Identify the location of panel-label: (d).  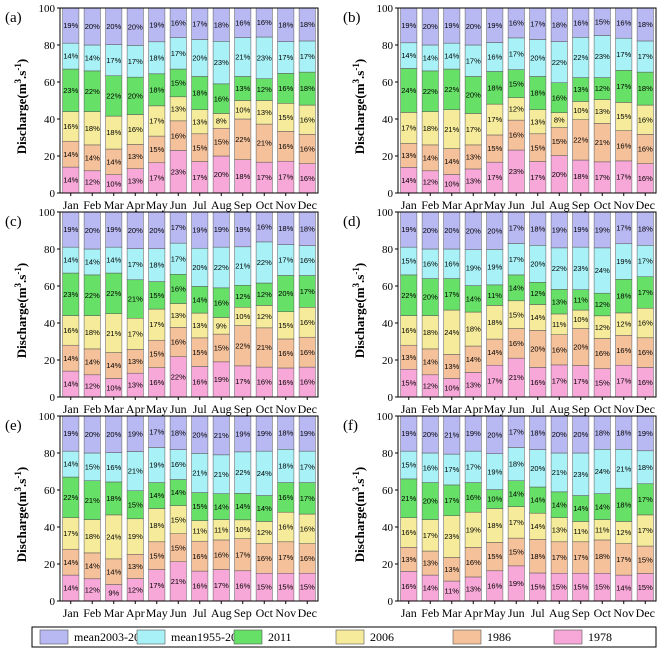
(352, 222).